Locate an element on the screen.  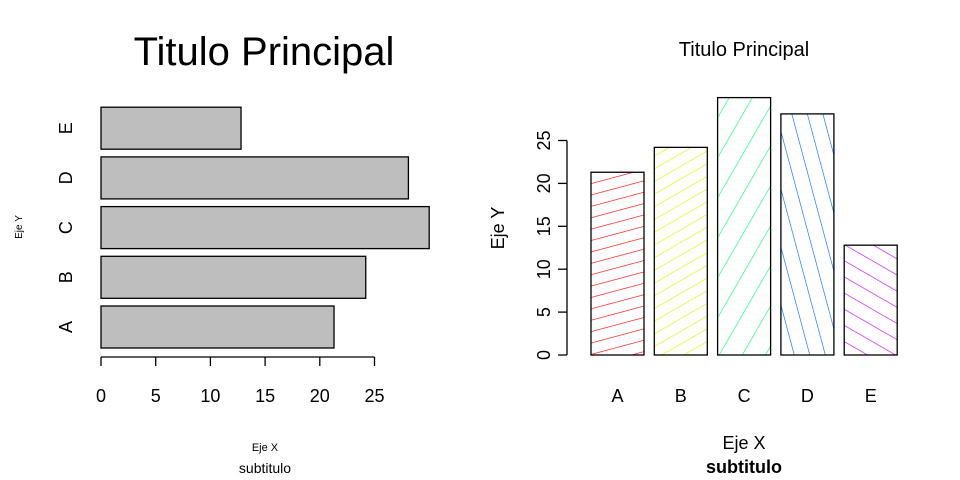
right-y-tick-label: 20 is located at coordinates (544, 183).